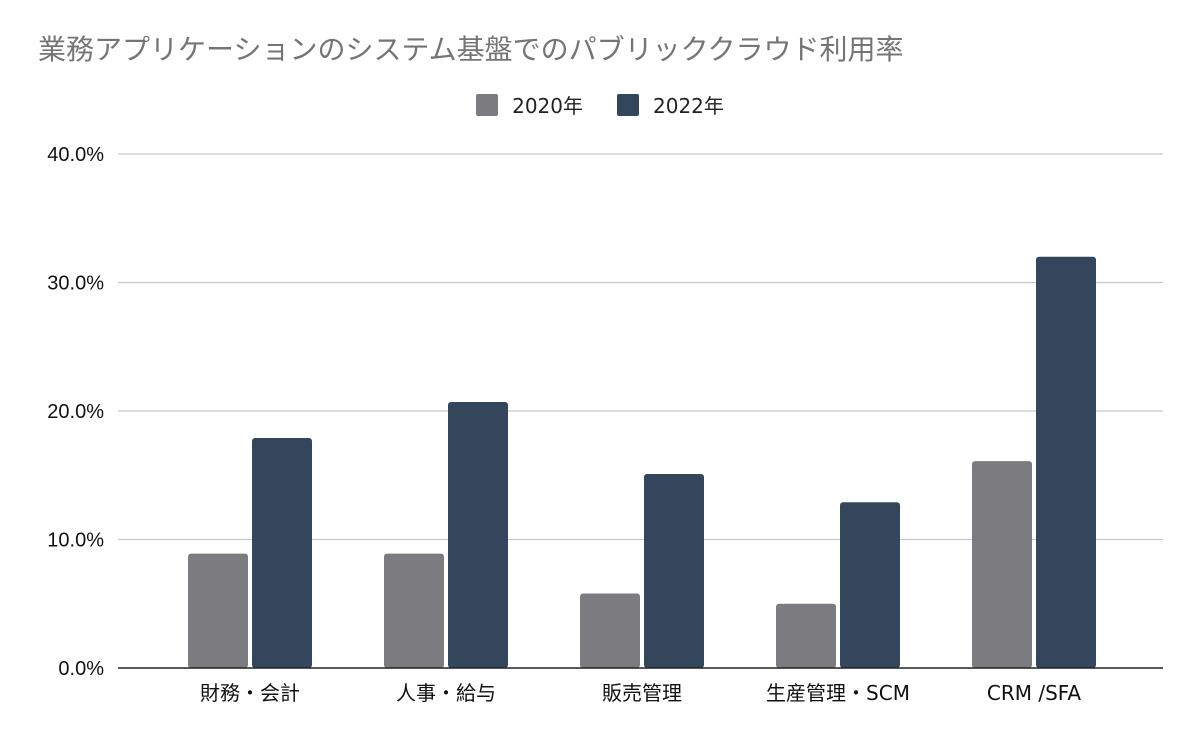 The image size is (1200, 742). I want to click on legend-item-2020: 2020年, so click(529, 104).